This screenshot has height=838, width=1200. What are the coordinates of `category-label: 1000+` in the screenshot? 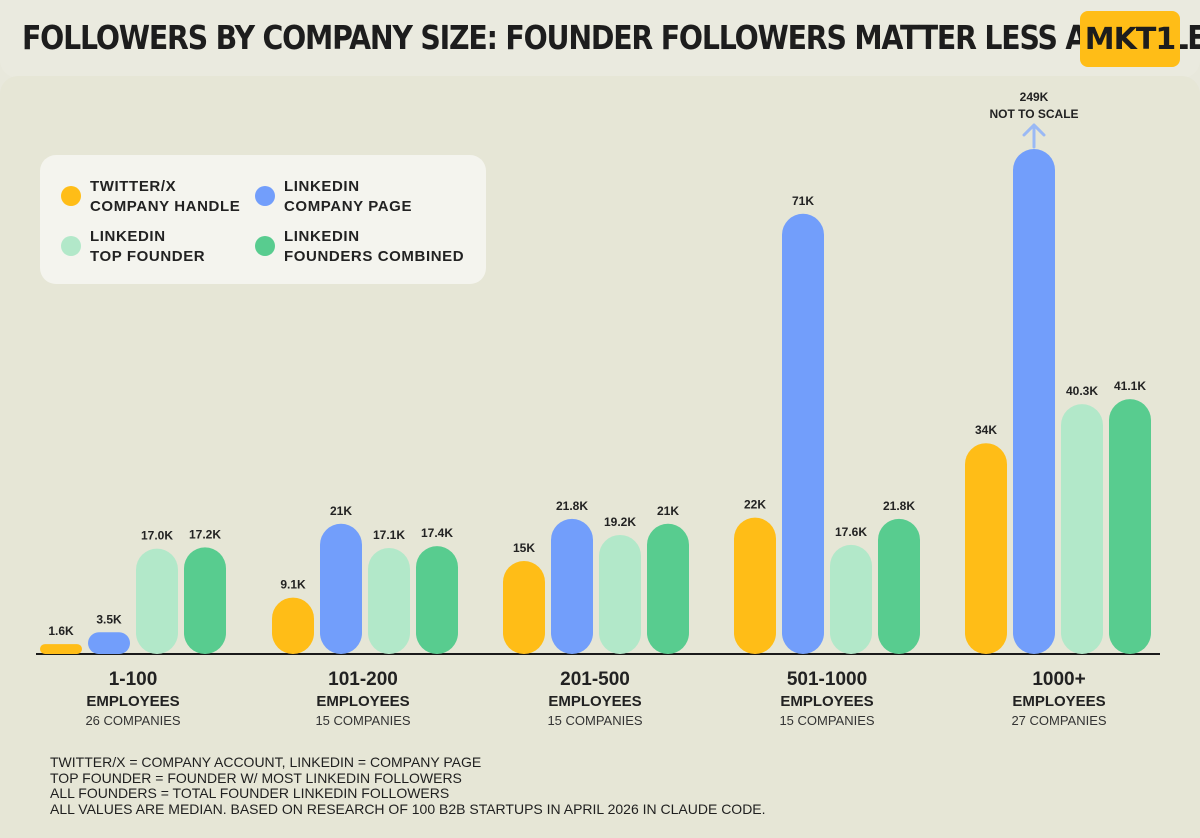 It's located at (1058, 679).